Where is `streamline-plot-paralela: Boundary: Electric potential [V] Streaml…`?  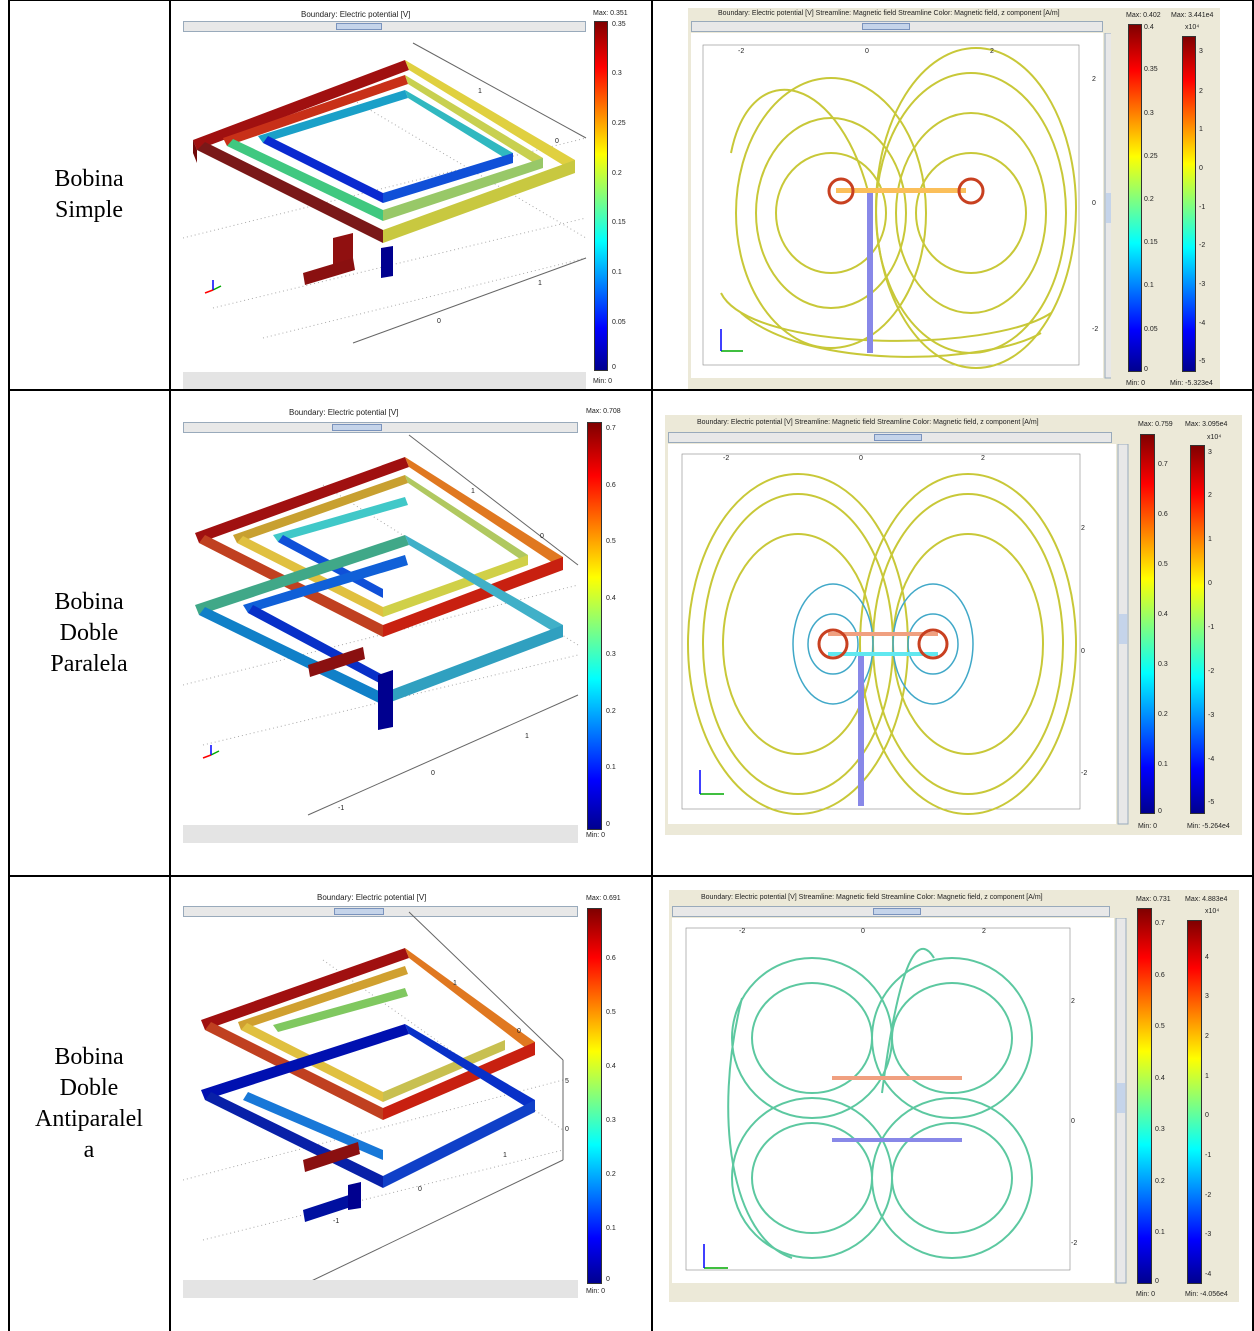
streamline-plot-paralela: Boundary: Electric potential [V] Streaml… is located at coordinates (953, 625).